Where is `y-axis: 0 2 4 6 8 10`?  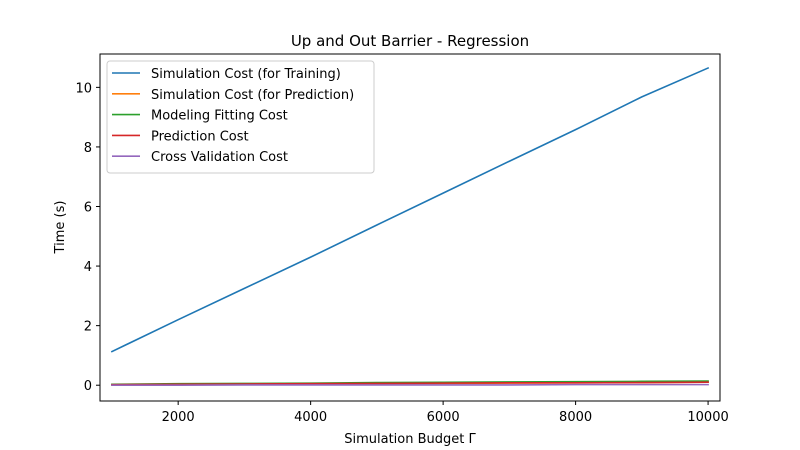
y-axis: 0 2 4 6 8 10 is located at coordinates (87, 237).